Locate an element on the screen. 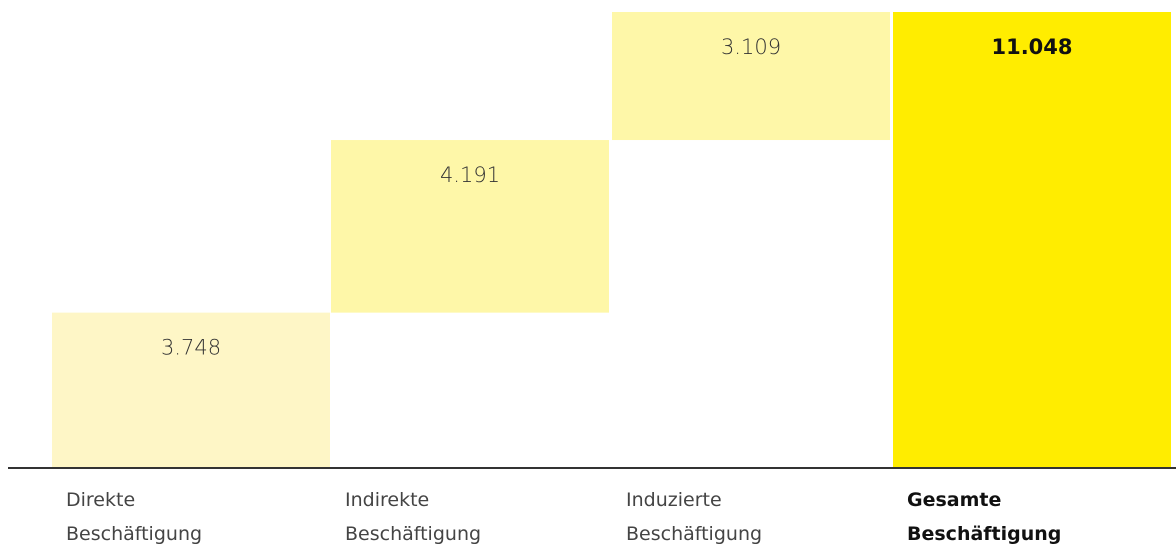 The image size is (1176, 550). category-label-3: Induzierte Beschäftigung is located at coordinates (694, 517).